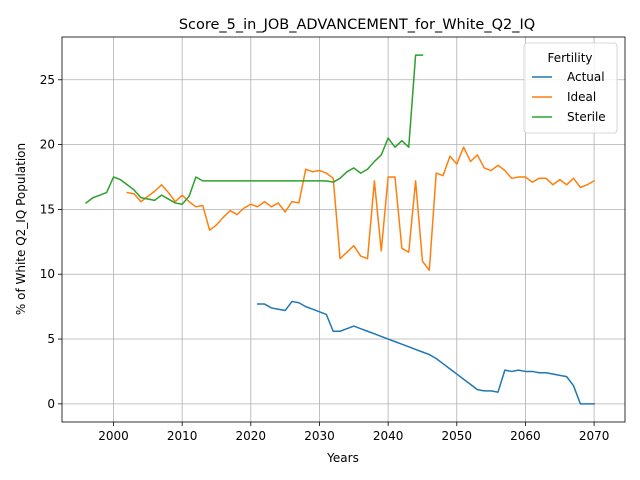  Describe the element at coordinates (51, 404) in the screenshot. I see `y-tick-label: 0` at that location.